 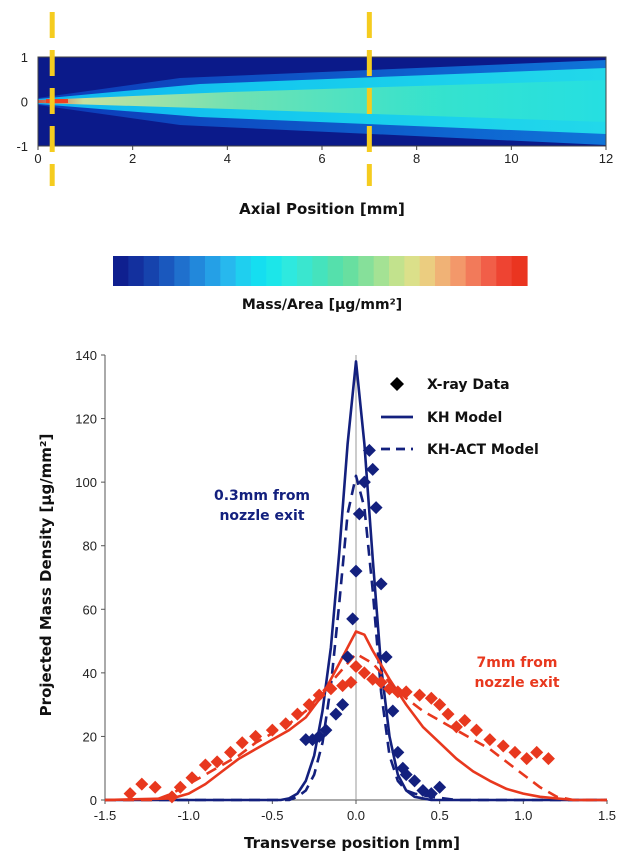 I want to click on y-tick-label: 40, so click(x=90, y=673).